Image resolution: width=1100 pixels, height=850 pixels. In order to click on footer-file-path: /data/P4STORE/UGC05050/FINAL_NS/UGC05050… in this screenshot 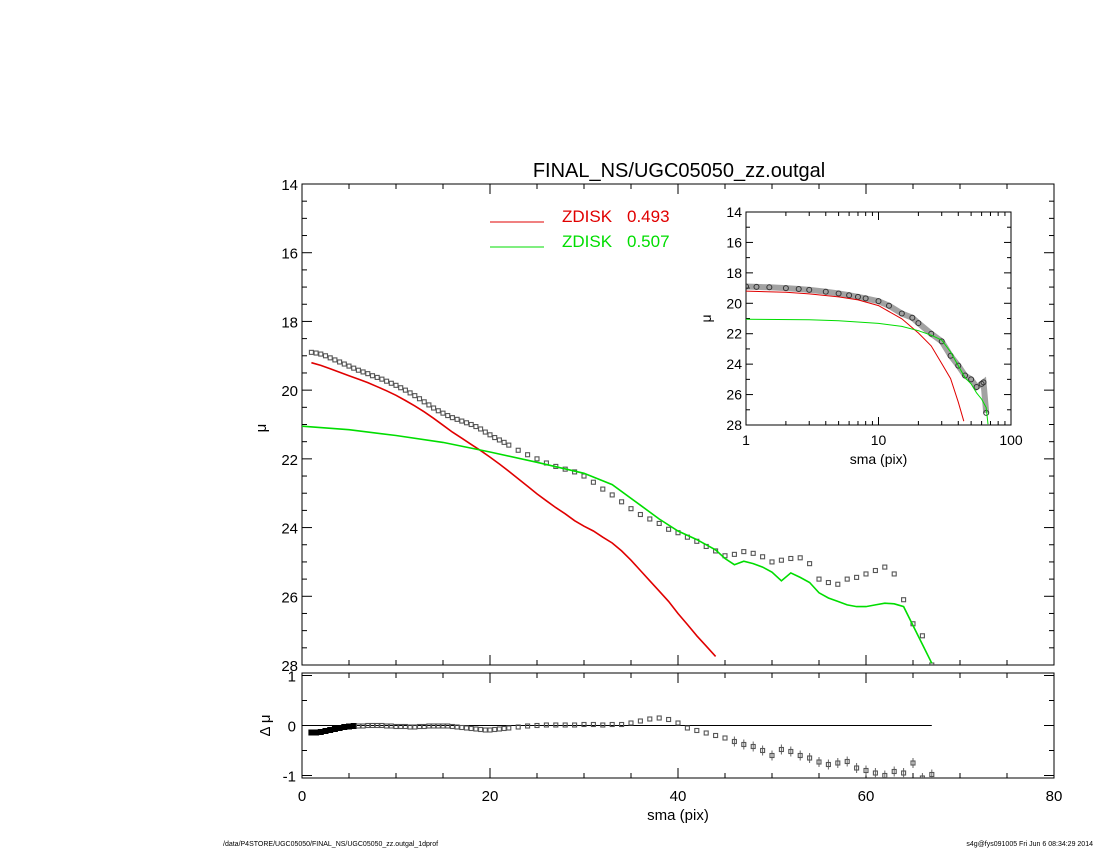, I will do `click(331, 844)`.